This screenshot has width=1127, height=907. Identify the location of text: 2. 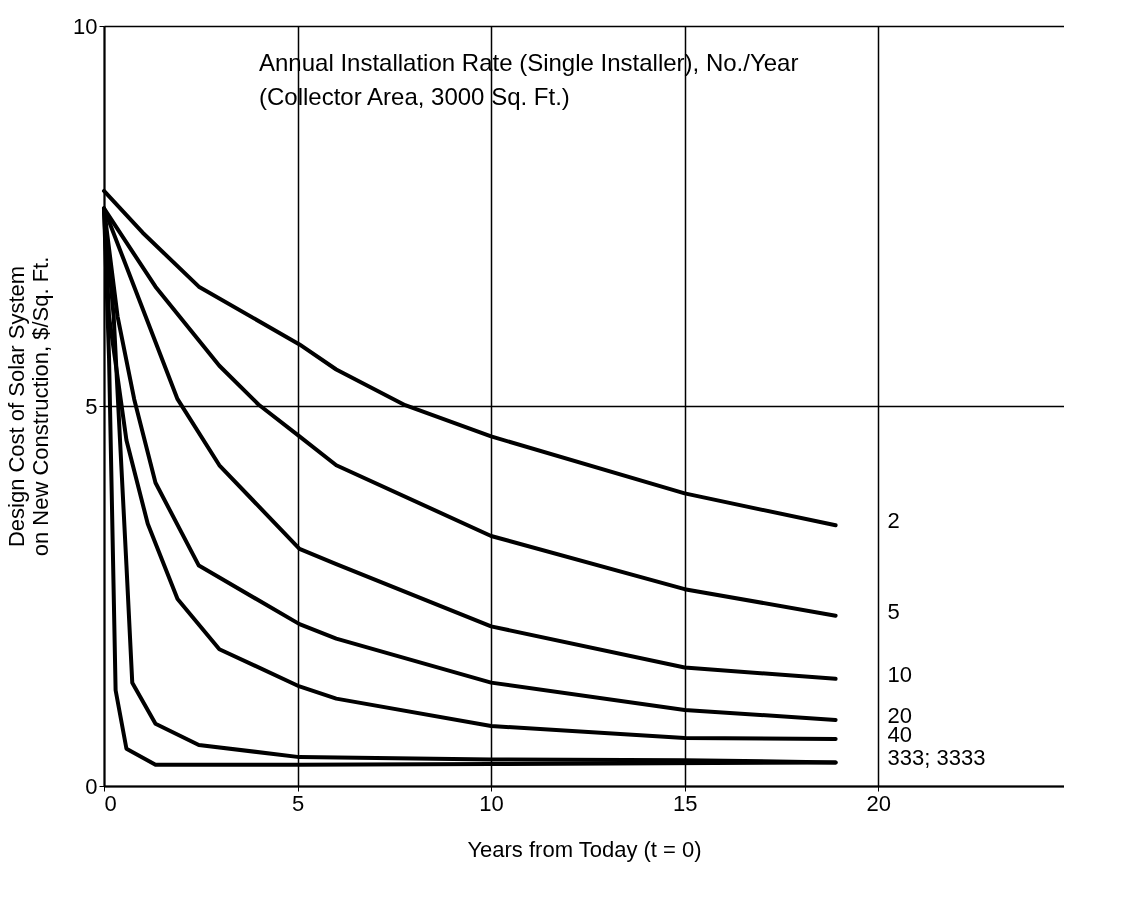
(893, 521).